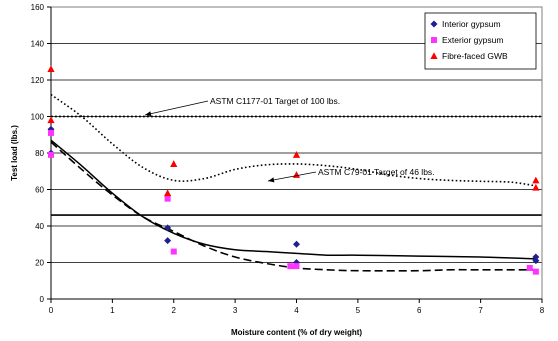  Describe the element at coordinates (471, 24) in the screenshot. I see `legend-label: Interior gypsum` at that location.